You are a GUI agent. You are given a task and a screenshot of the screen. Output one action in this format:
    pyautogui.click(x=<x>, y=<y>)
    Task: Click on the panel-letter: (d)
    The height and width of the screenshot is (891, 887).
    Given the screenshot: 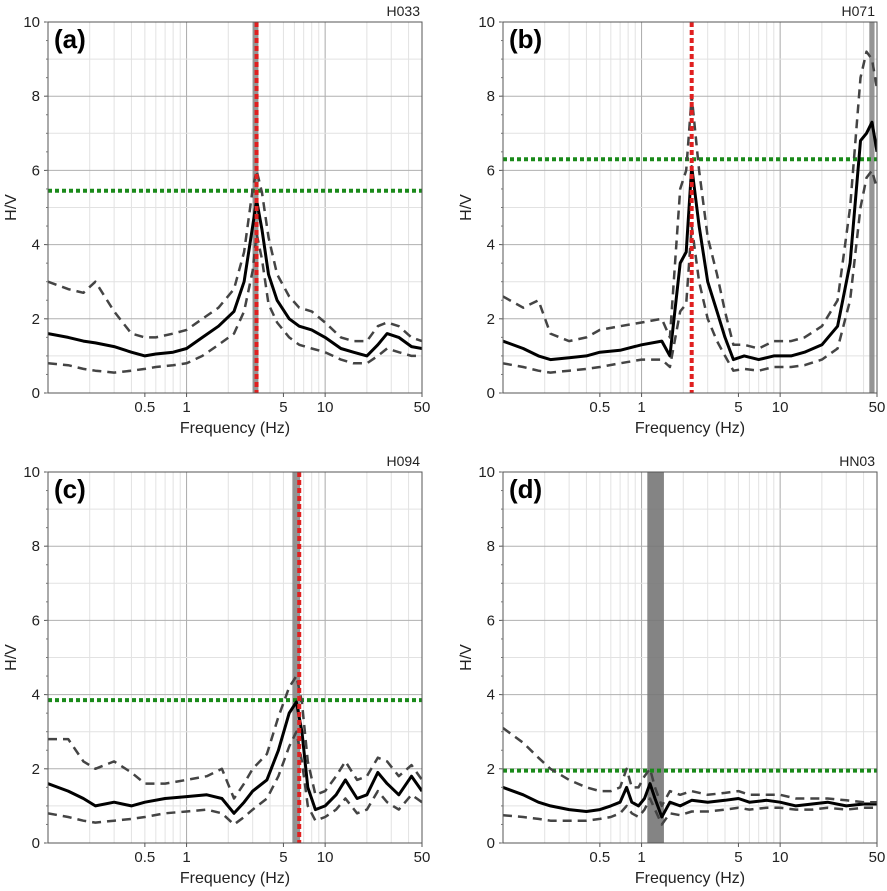 What is the action you would take?
    pyautogui.click(x=525, y=489)
    